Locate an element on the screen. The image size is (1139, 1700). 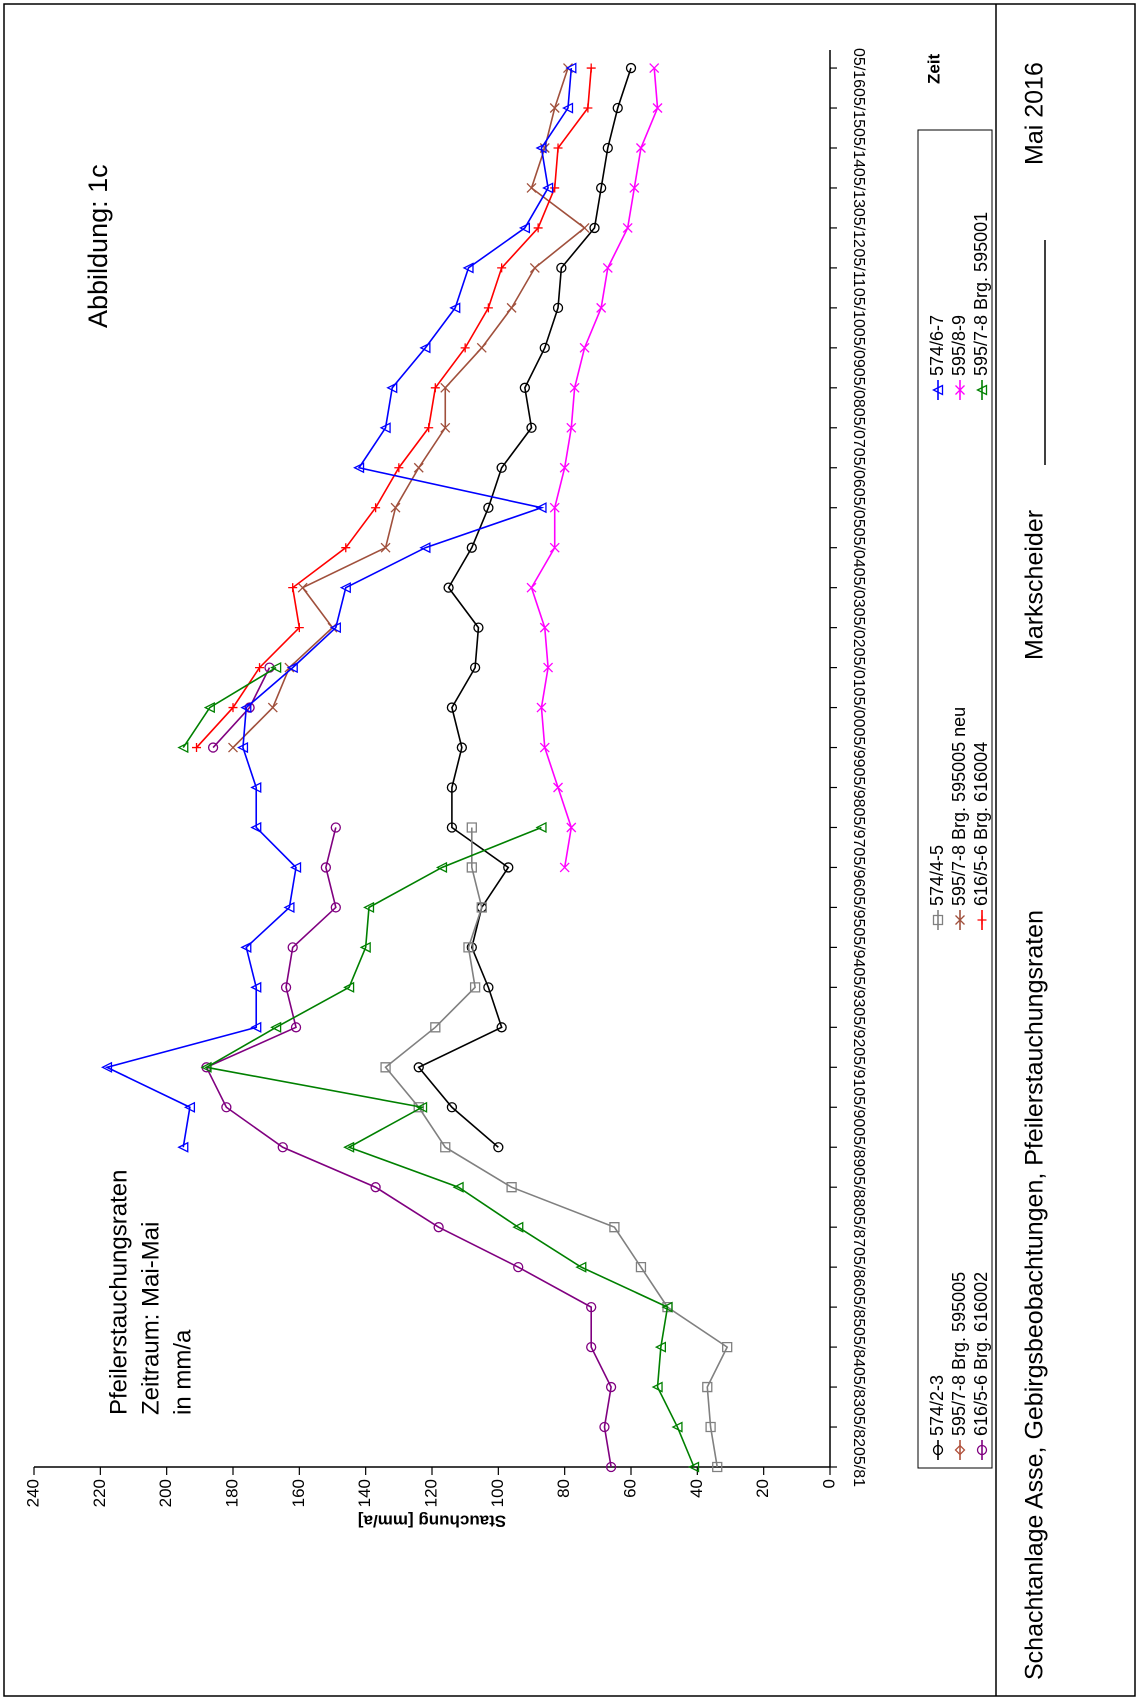
y-tick-label: 40 is located at coordinates (696, 1488).